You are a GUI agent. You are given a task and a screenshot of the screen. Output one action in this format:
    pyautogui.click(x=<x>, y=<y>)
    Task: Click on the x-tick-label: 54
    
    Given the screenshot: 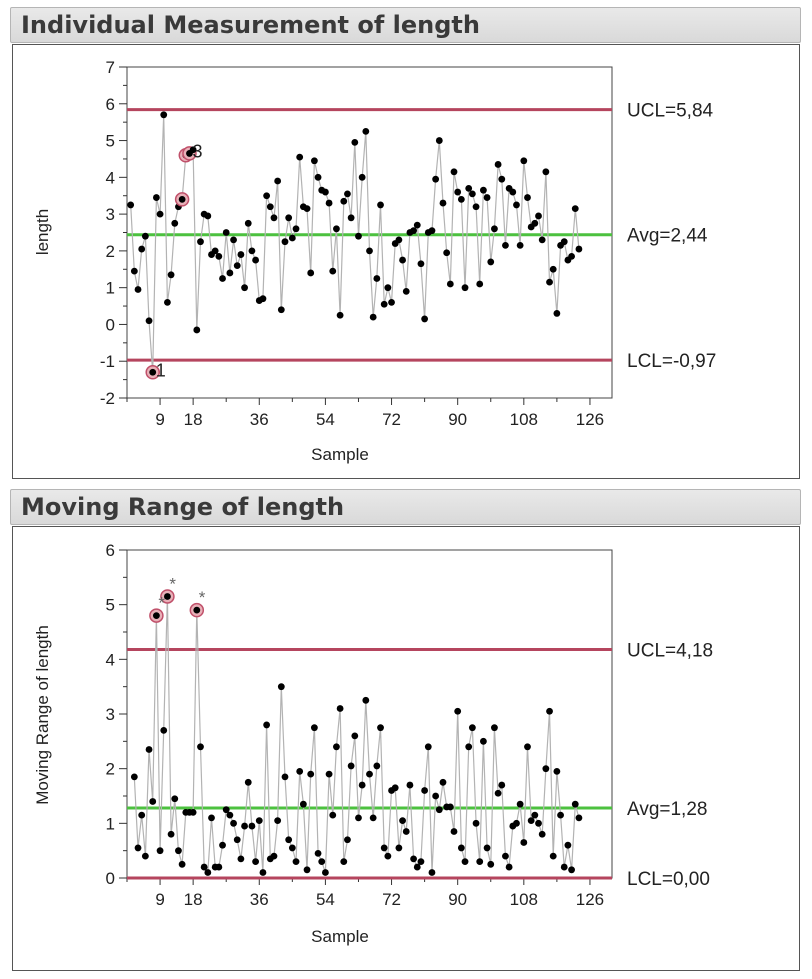 What is the action you would take?
    pyautogui.click(x=325, y=899)
    